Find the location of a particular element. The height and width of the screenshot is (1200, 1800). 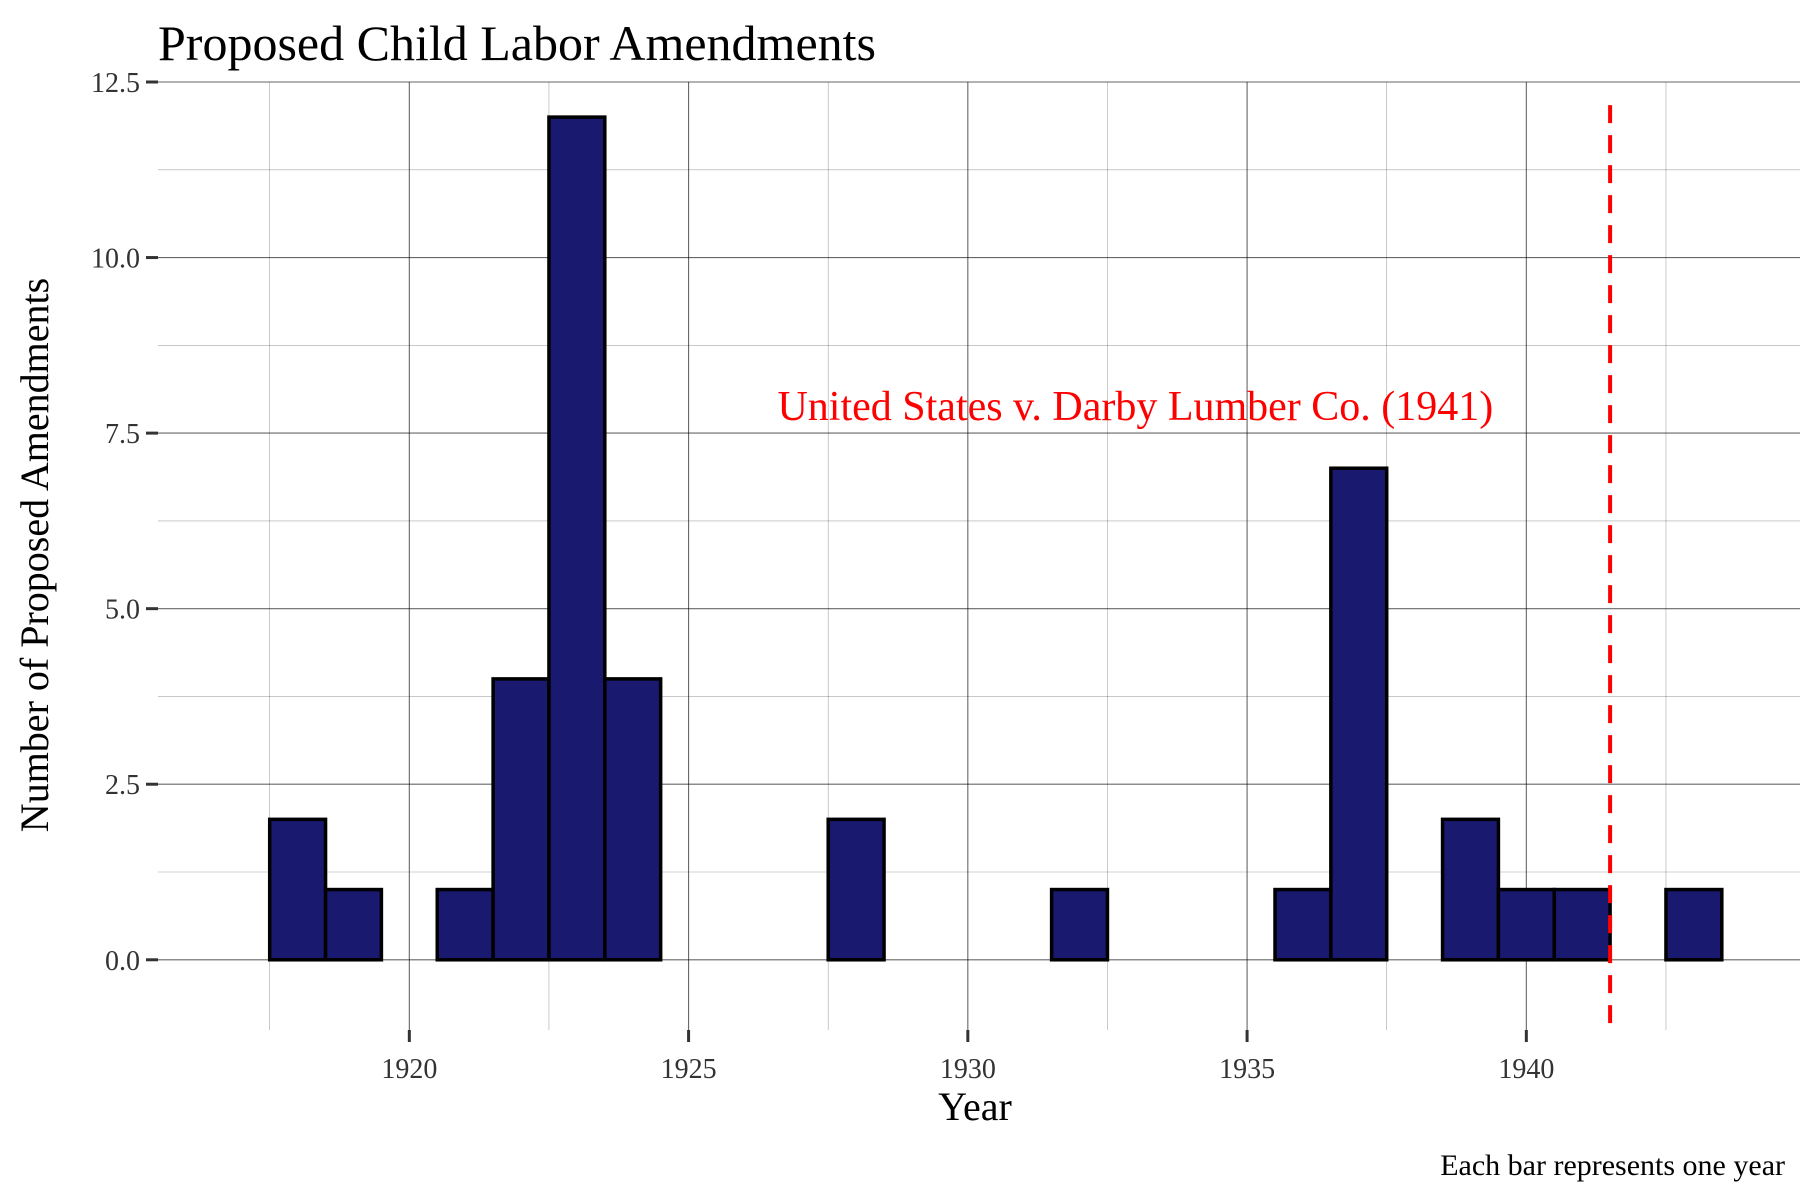

bar-1932 is located at coordinates (1079, 924).